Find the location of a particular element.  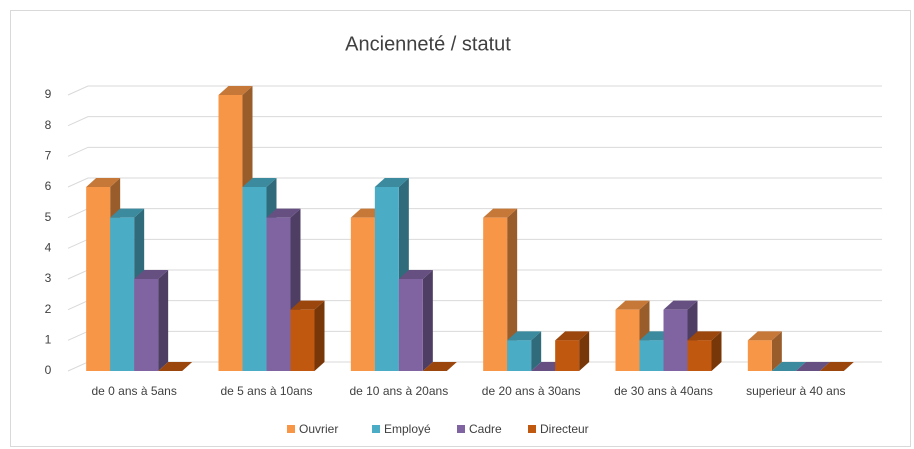

x-tick-label: de 0 ans à 5ans is located at coordinates (133, 391).